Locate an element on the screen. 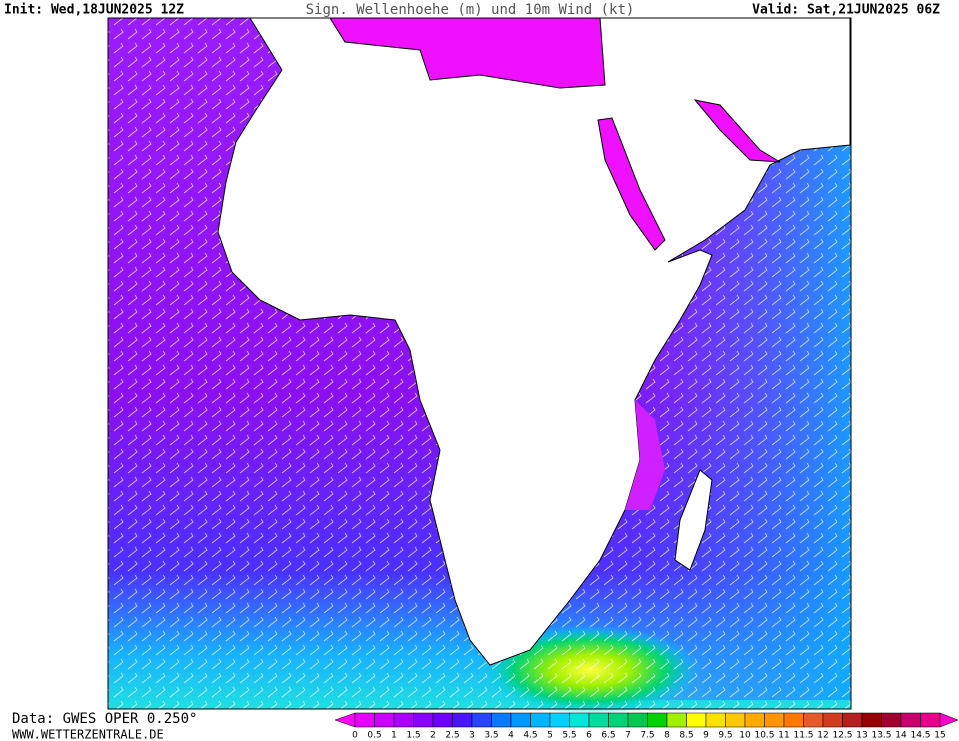 This screenshot has width=959, height=741. colorbar-label: 12 is located at coordinates (822, 736).